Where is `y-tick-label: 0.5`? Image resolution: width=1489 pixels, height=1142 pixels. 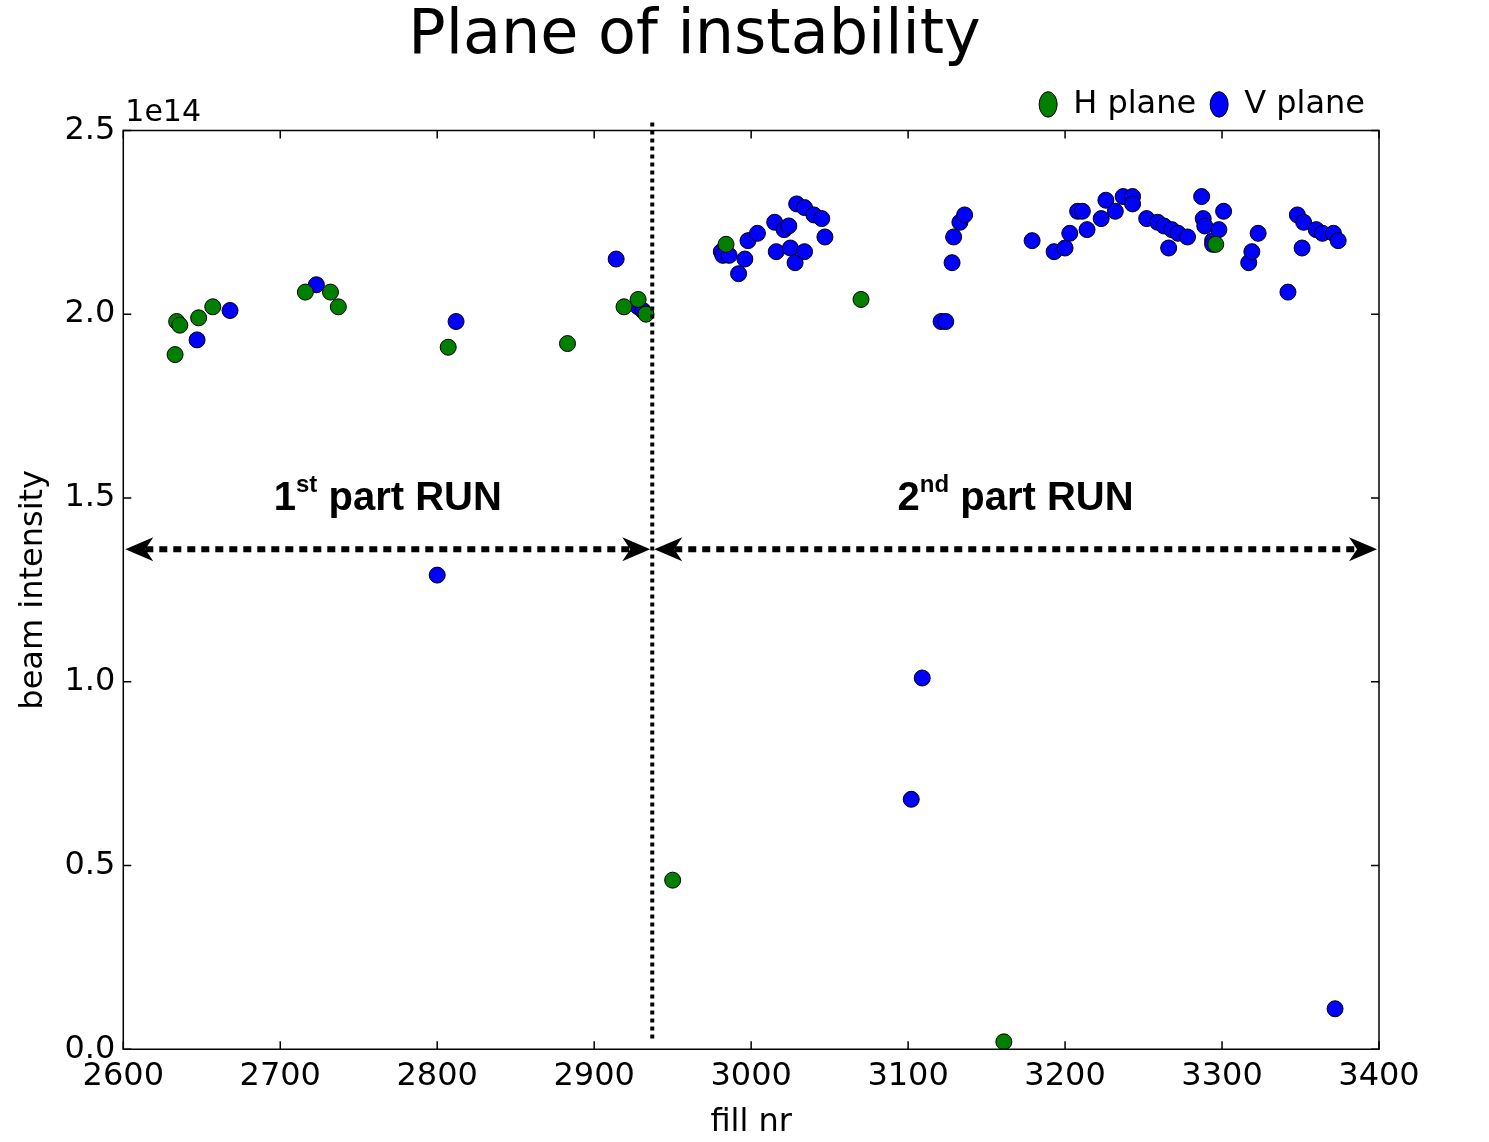 y-tick-label: 0.5 is located at coordinates (90, 862).